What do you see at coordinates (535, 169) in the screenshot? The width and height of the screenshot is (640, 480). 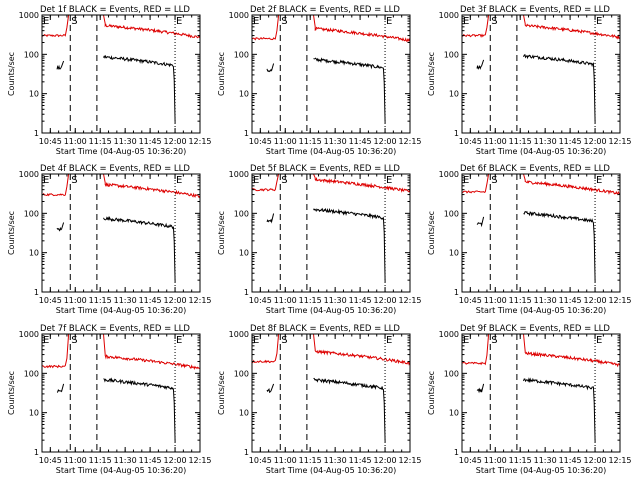 I see `panel-title: Det 6f BLACK = Events, RED = LLD` at bounding box center [535, 169].